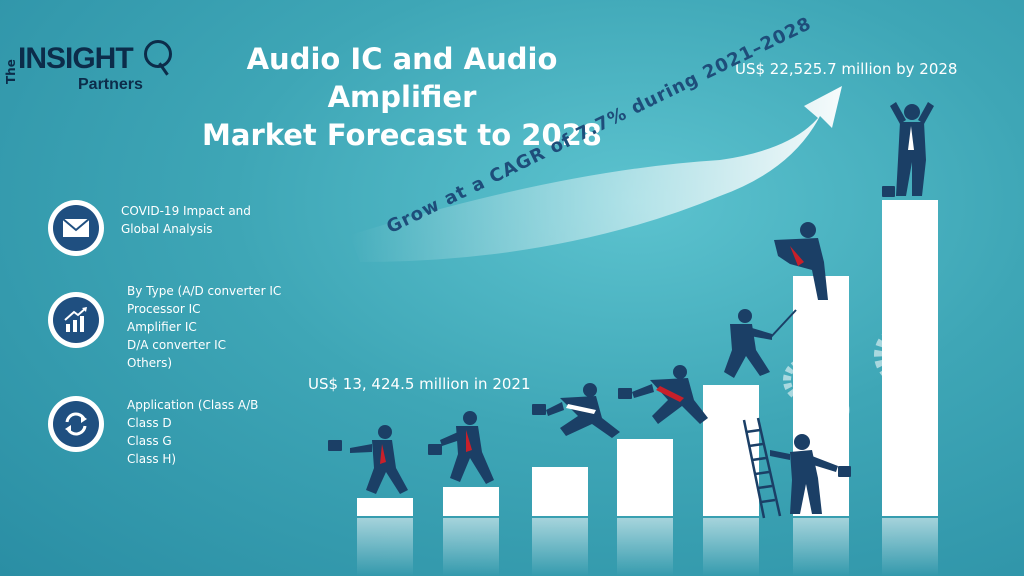 This screenshot has height=576, width=1024. I want to click on insight-partners-logo: The INSIGHT Partners, so click(89, 71).